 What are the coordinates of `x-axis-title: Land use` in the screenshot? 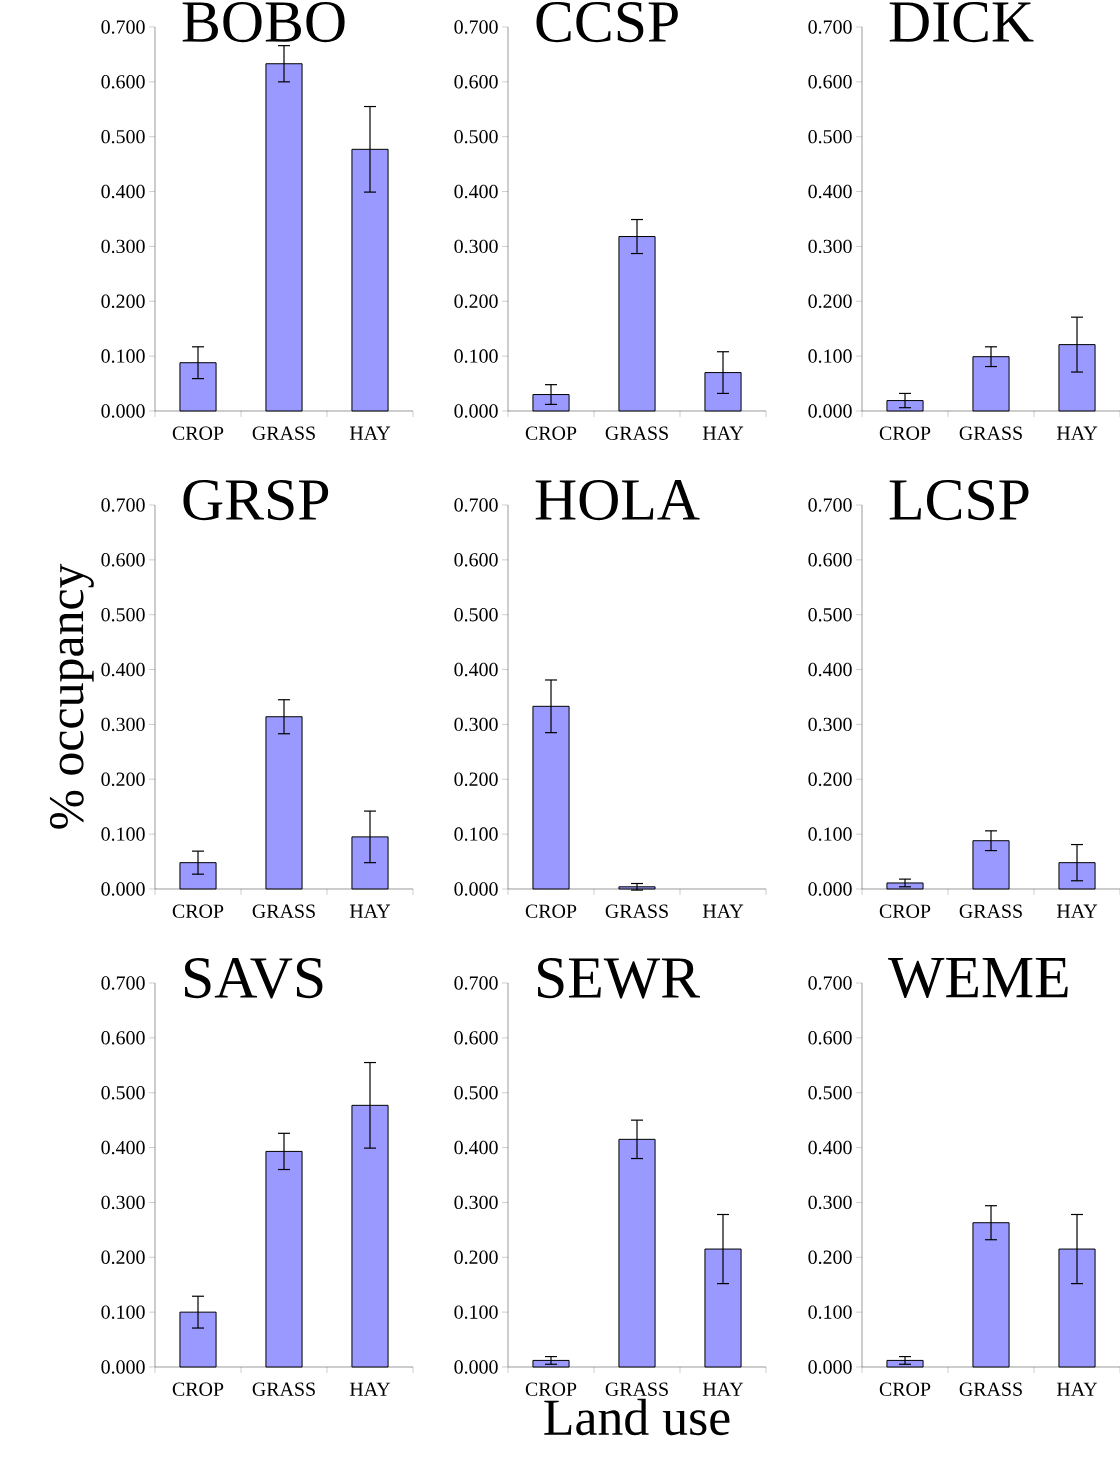 It's located at (637, 1417).